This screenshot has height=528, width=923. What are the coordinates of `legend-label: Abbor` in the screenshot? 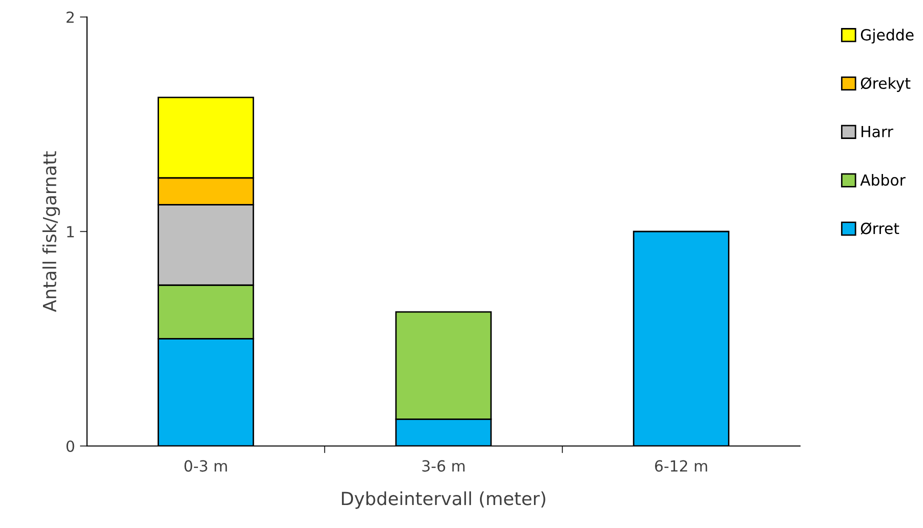 It's located at (883, 180).